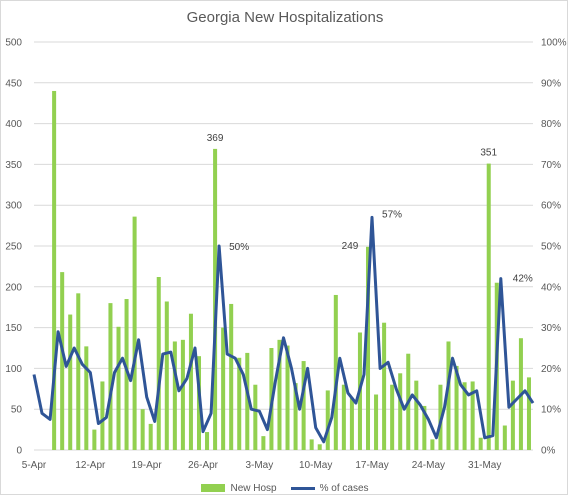  What do you see at coordinates (371, 465) in the screenshot?
I see `x-tick-label: 17-May` at bounding box center [371, 465].